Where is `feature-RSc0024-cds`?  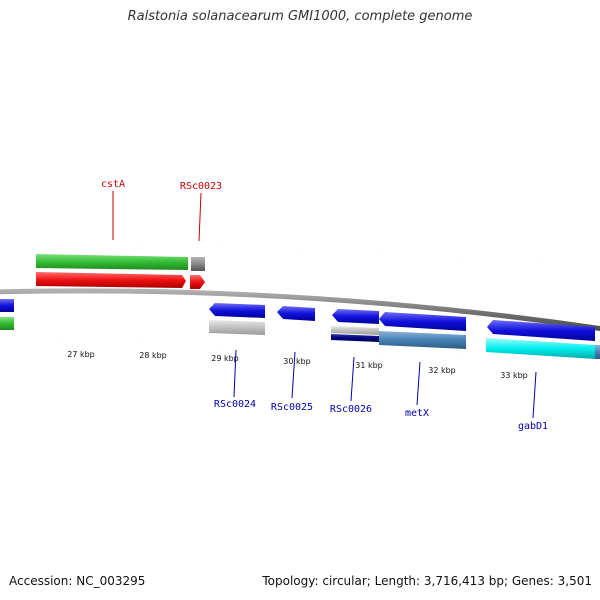
feature-RSc0024-cds is located at coordinates (237, 310).